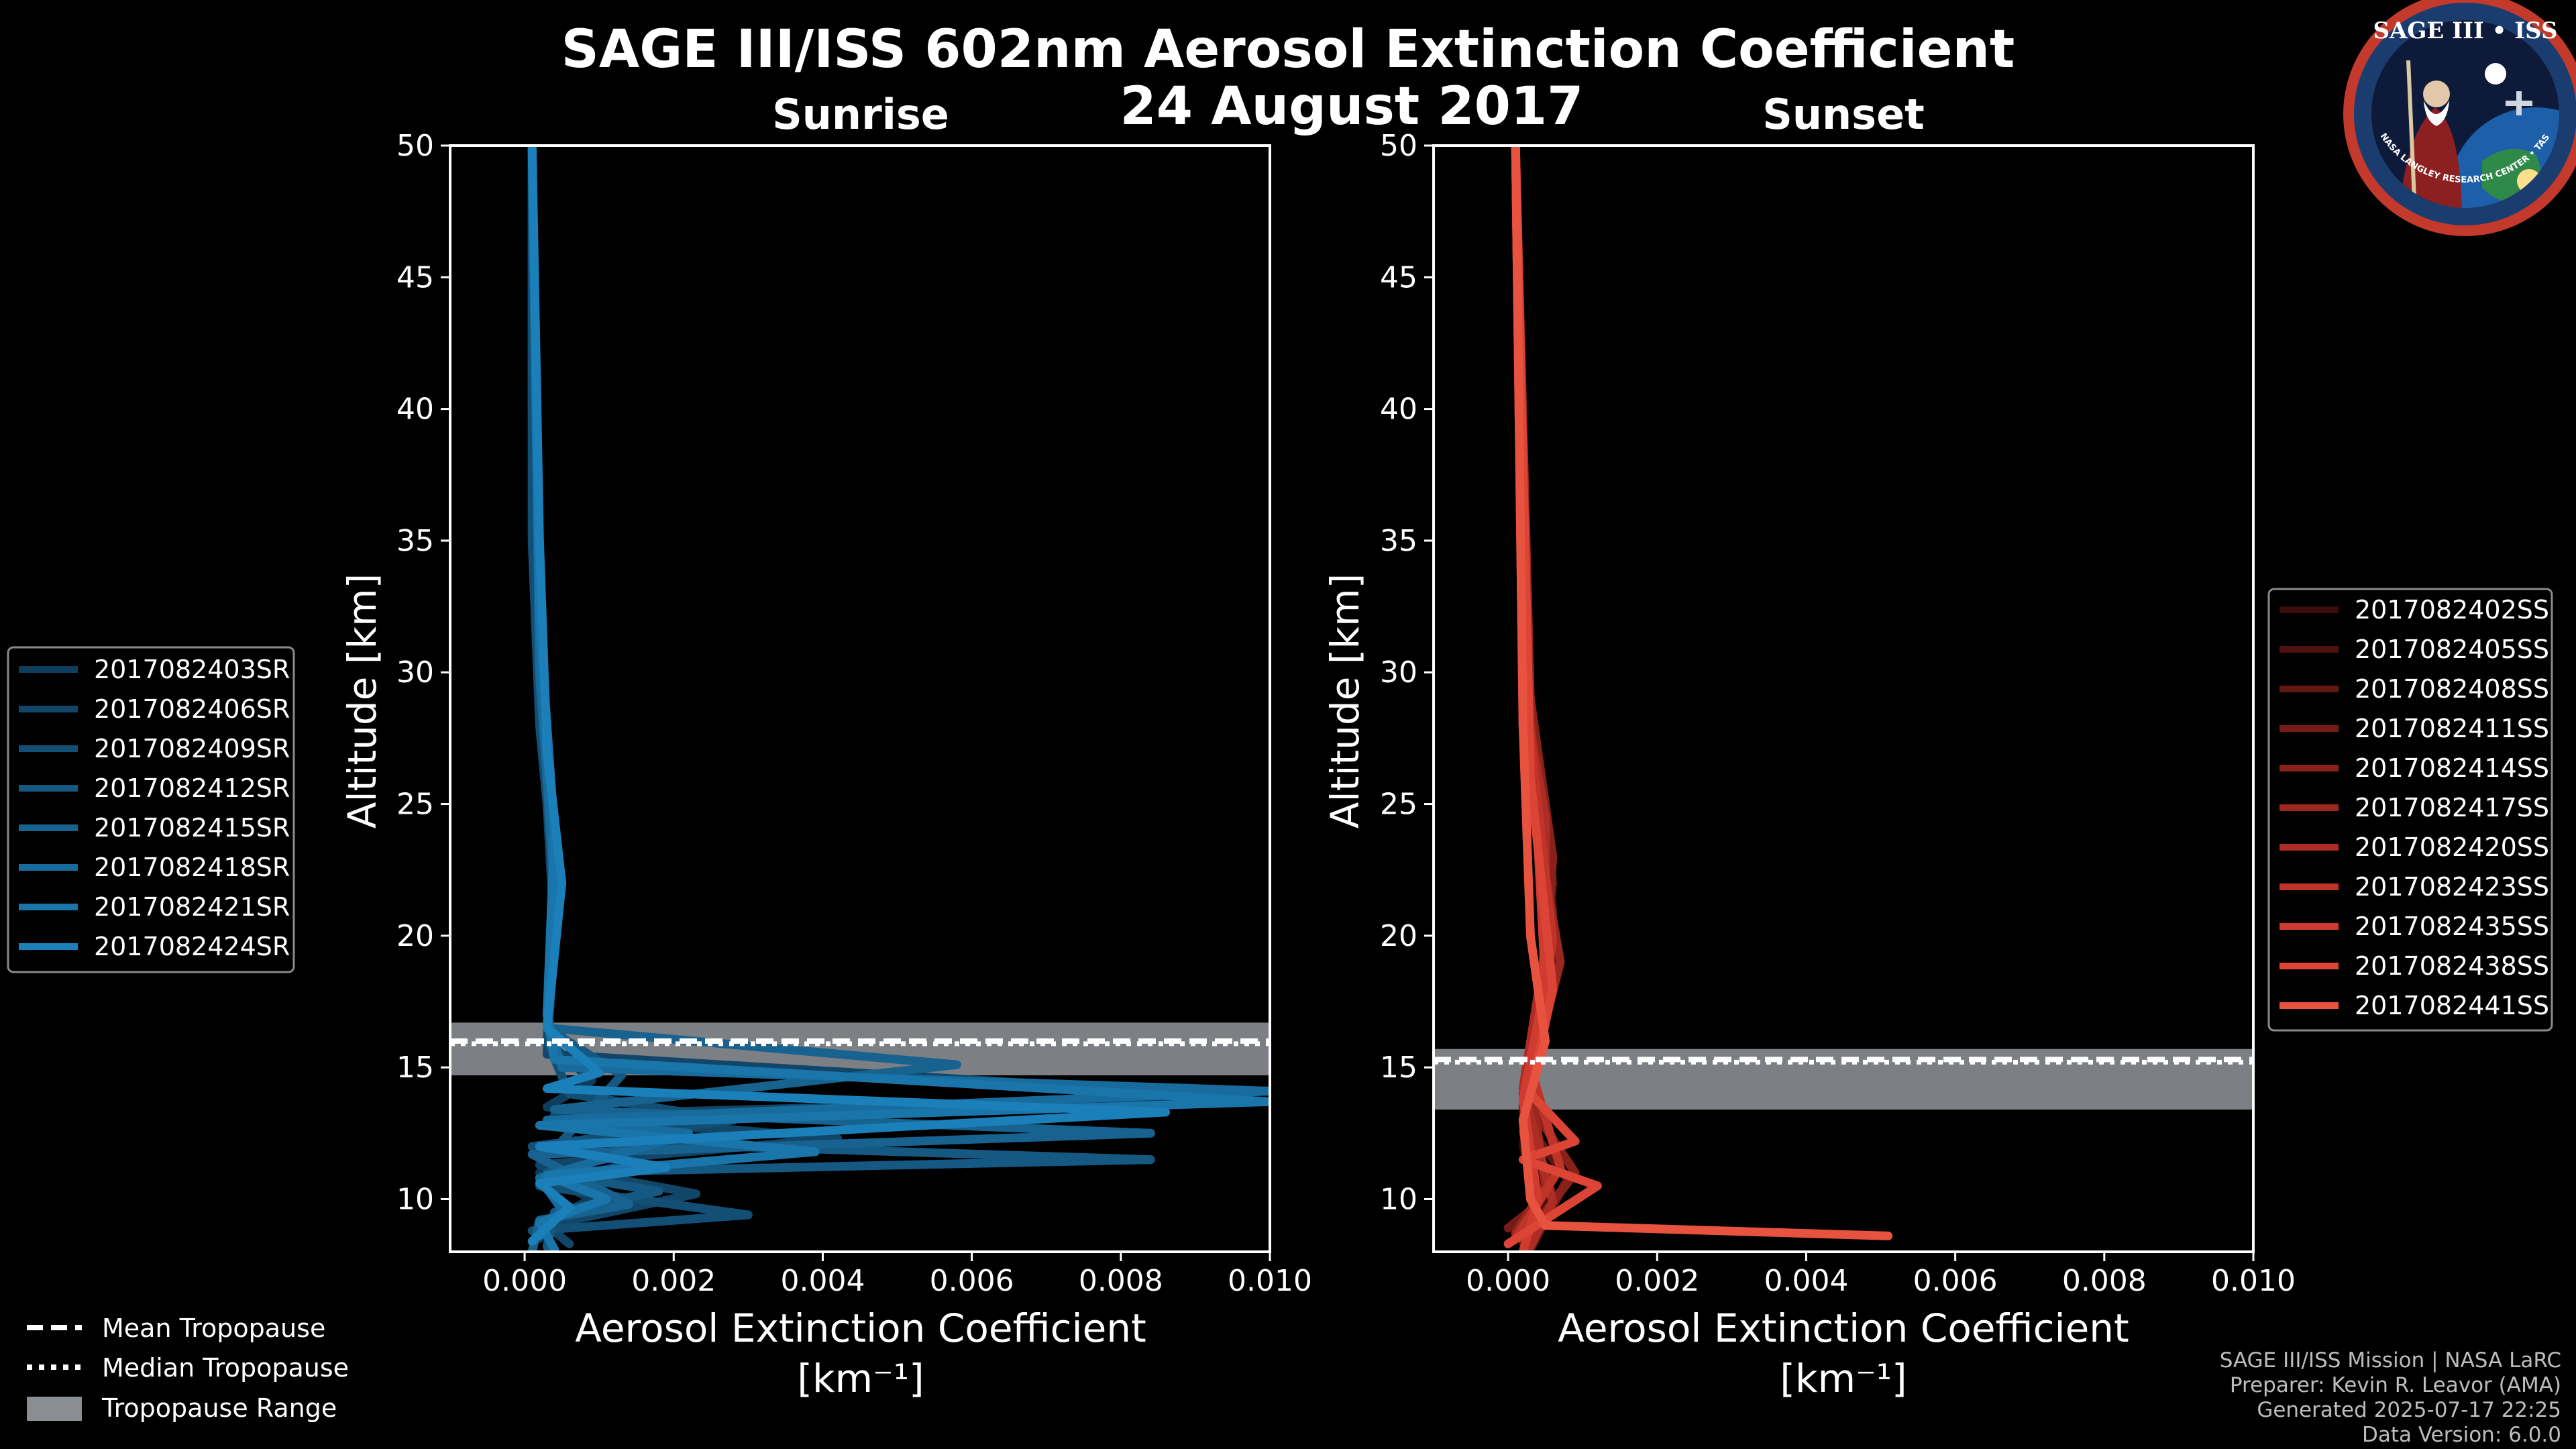 The width and height of the screenshot is (2576, 1449). Describe the element at coordinates (673, 1281) in the screenshot. I see `sunrise-xtick-label: 0.002` at that location.